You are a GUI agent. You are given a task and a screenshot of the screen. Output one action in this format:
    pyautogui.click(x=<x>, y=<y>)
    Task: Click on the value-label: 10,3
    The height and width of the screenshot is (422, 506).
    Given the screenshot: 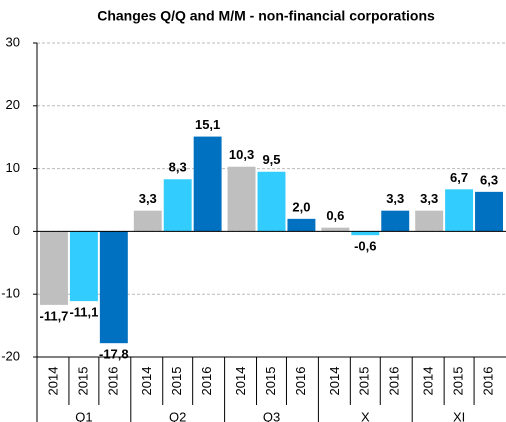 What is the action you would take?
    pyautogui.click(x=241, y=154)
    